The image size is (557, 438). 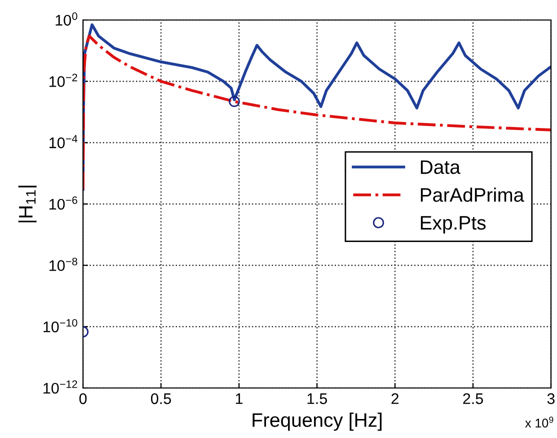 I want to click on x-tick-label: 1.5, so click(x=317, y=398).